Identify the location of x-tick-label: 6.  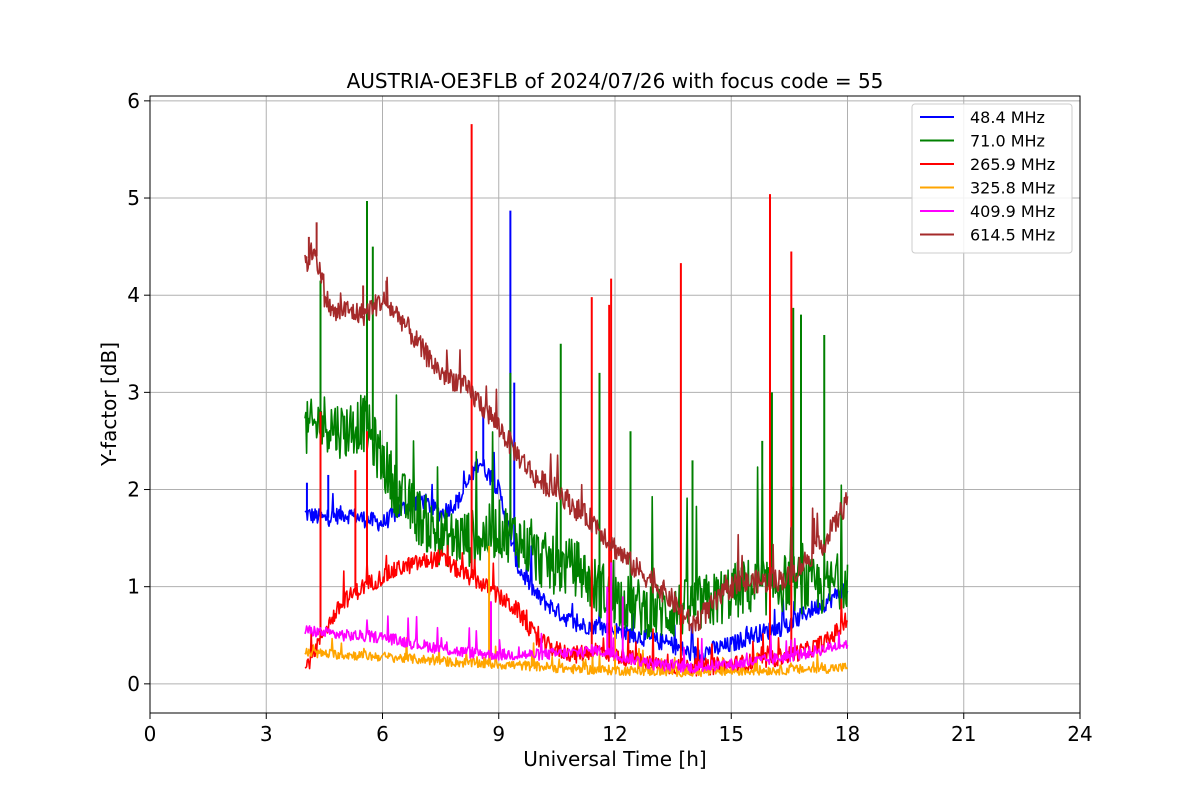
(382, 734).